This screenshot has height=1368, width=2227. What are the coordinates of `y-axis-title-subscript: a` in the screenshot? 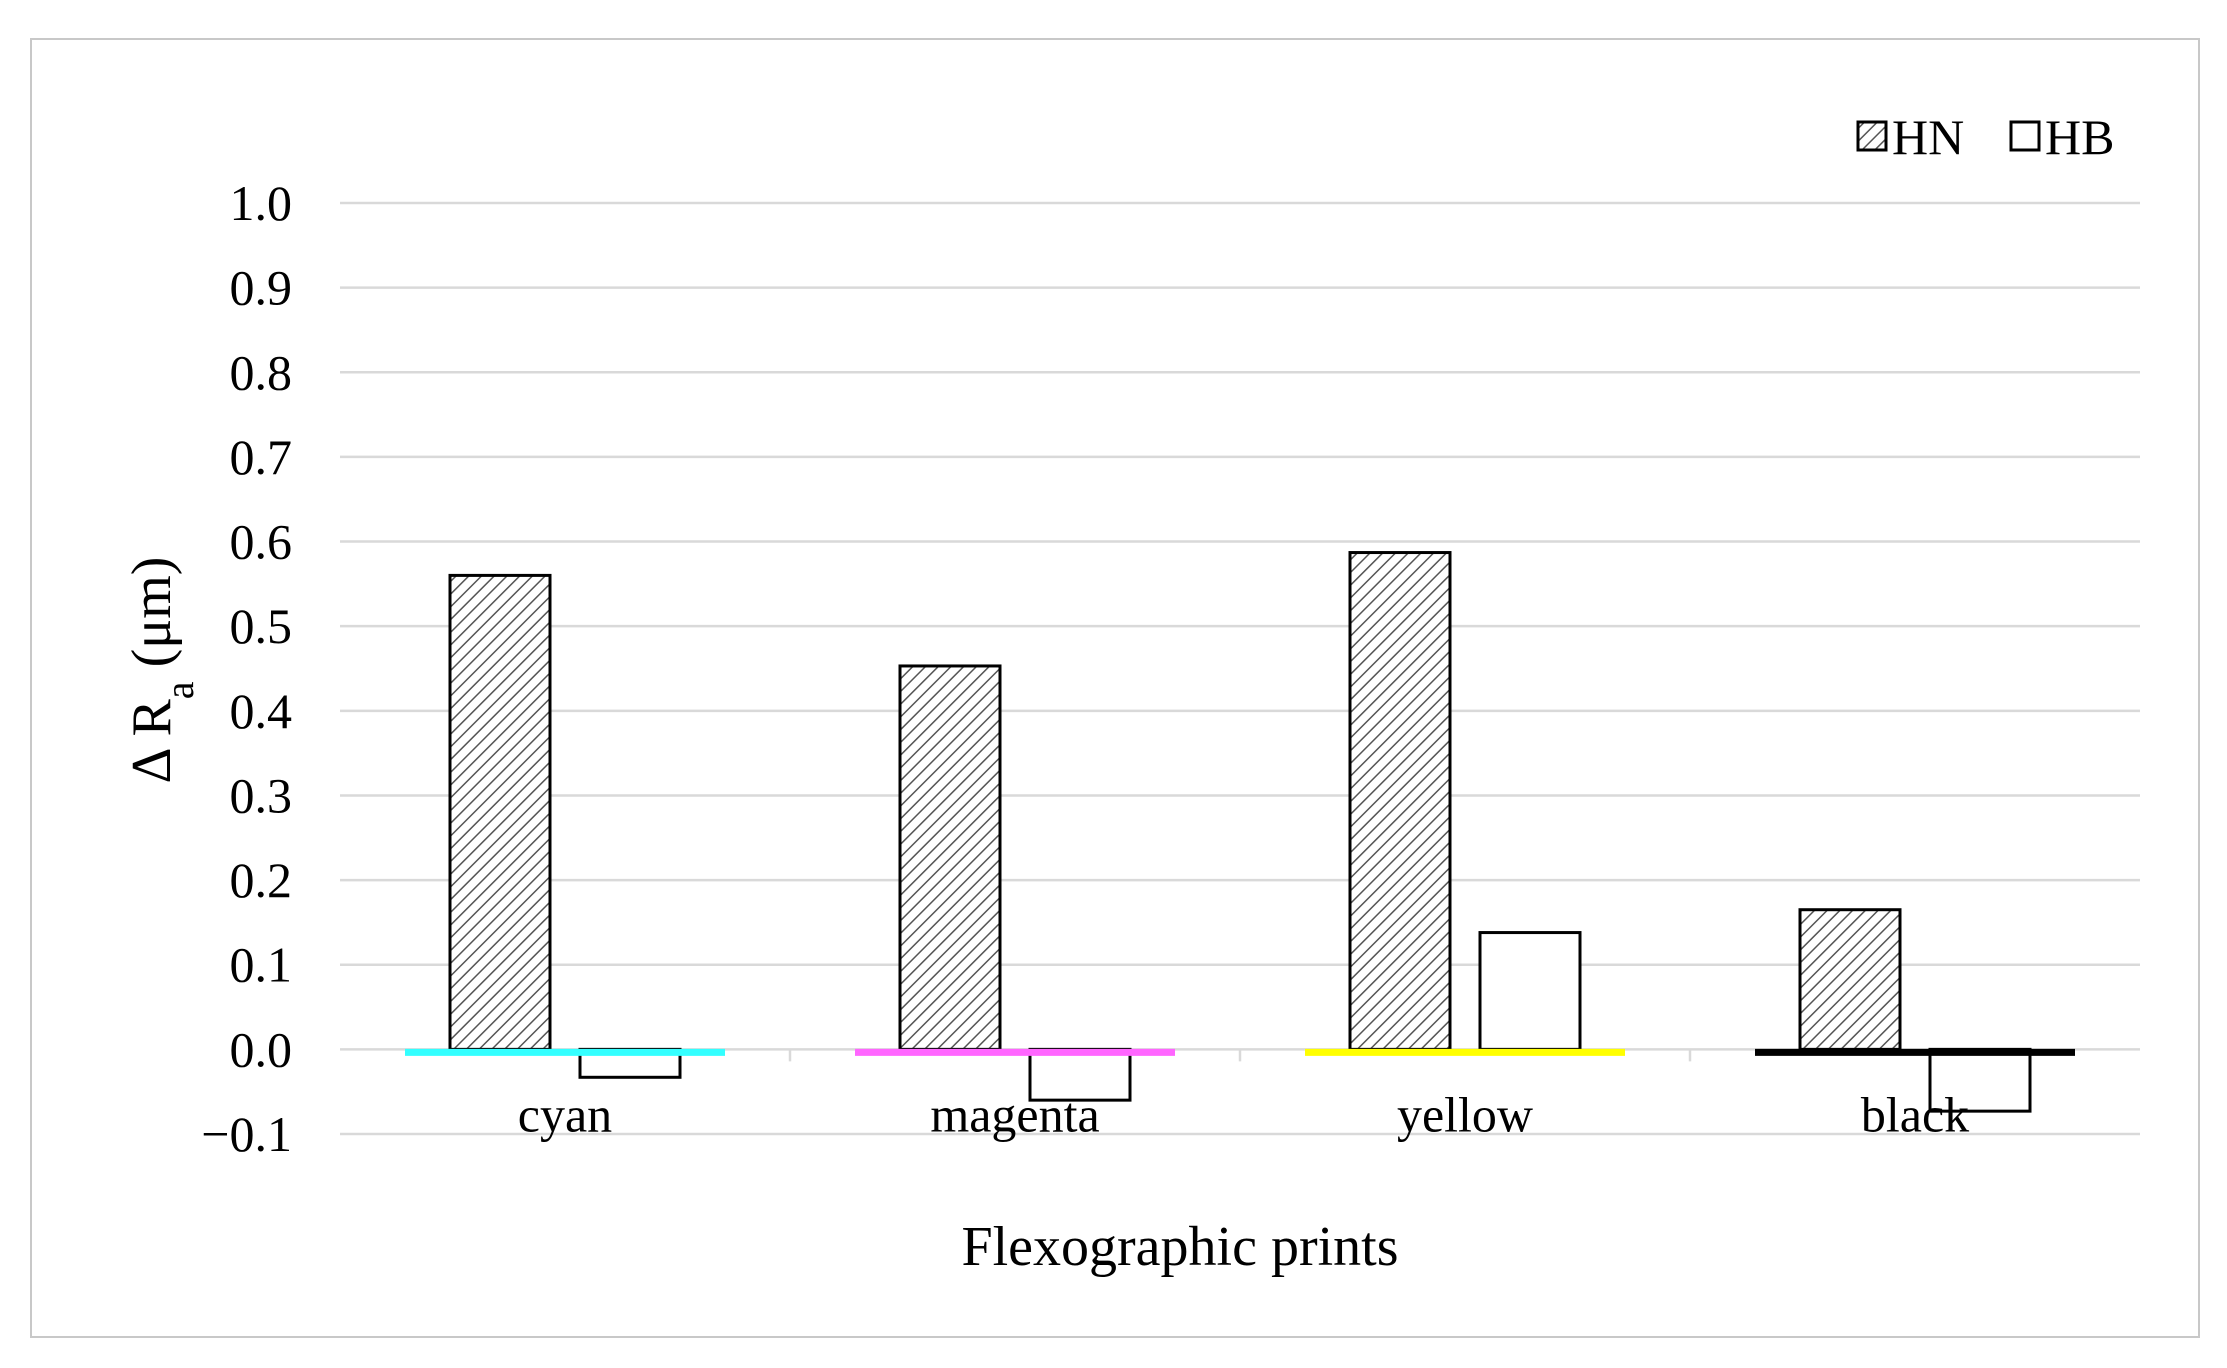 It's located at (179, 690).